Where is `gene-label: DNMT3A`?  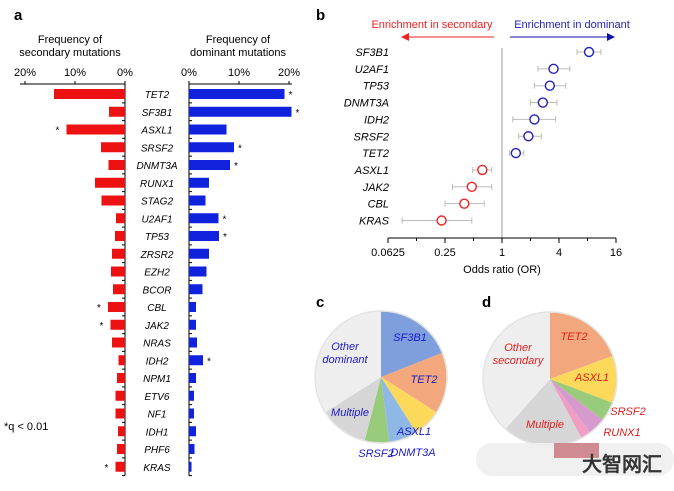 gene-label: DNMT3A is located at coordinates (366, 104).